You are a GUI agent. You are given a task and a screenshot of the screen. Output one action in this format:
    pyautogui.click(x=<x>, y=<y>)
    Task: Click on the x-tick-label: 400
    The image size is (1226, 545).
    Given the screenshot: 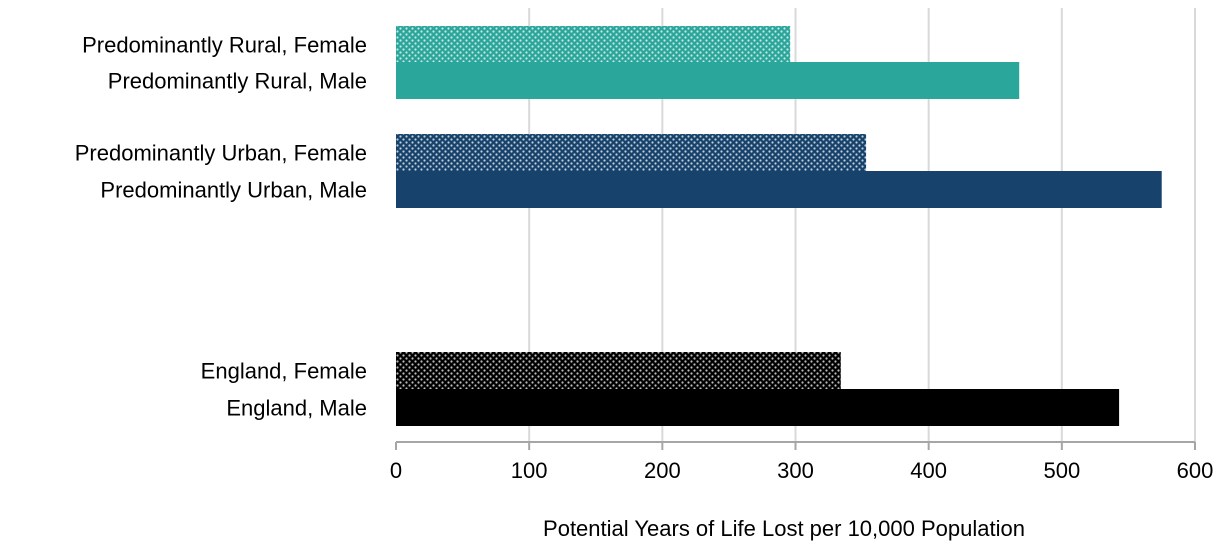 What is the action you would take?
    pyautogui.click(x=928, y=470)
    